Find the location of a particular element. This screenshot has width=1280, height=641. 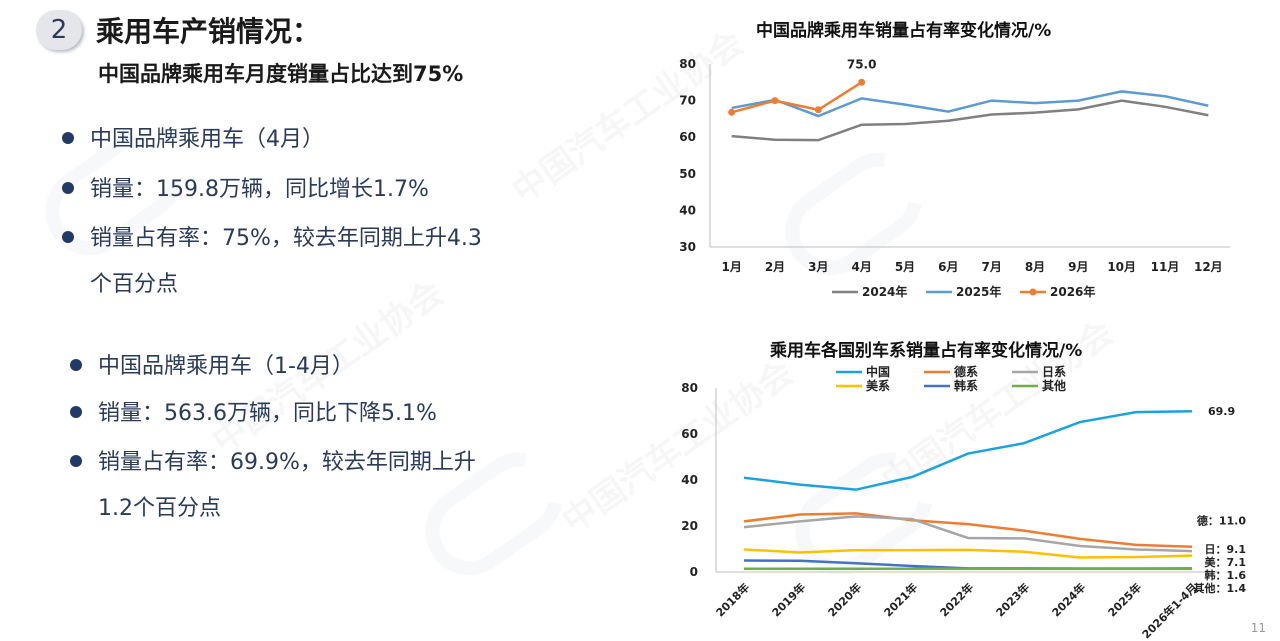

bullet-item: 销量：563.6万辆，同比下降5.1% is located at coordinates (253, 414).